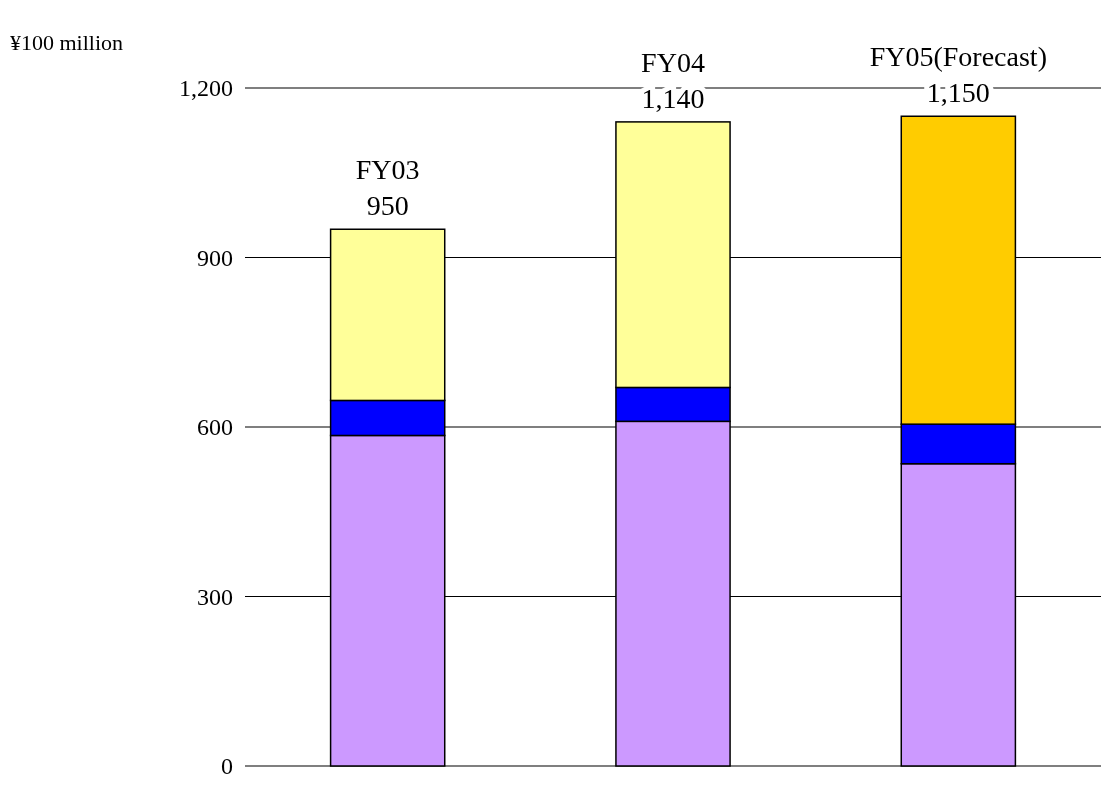 The height and width of the screenshot is (790, 1101). Describe the element at coordinates (958, 57) in the screenshot. I see `x-tick-label: FY05(Forecast)` at that location.